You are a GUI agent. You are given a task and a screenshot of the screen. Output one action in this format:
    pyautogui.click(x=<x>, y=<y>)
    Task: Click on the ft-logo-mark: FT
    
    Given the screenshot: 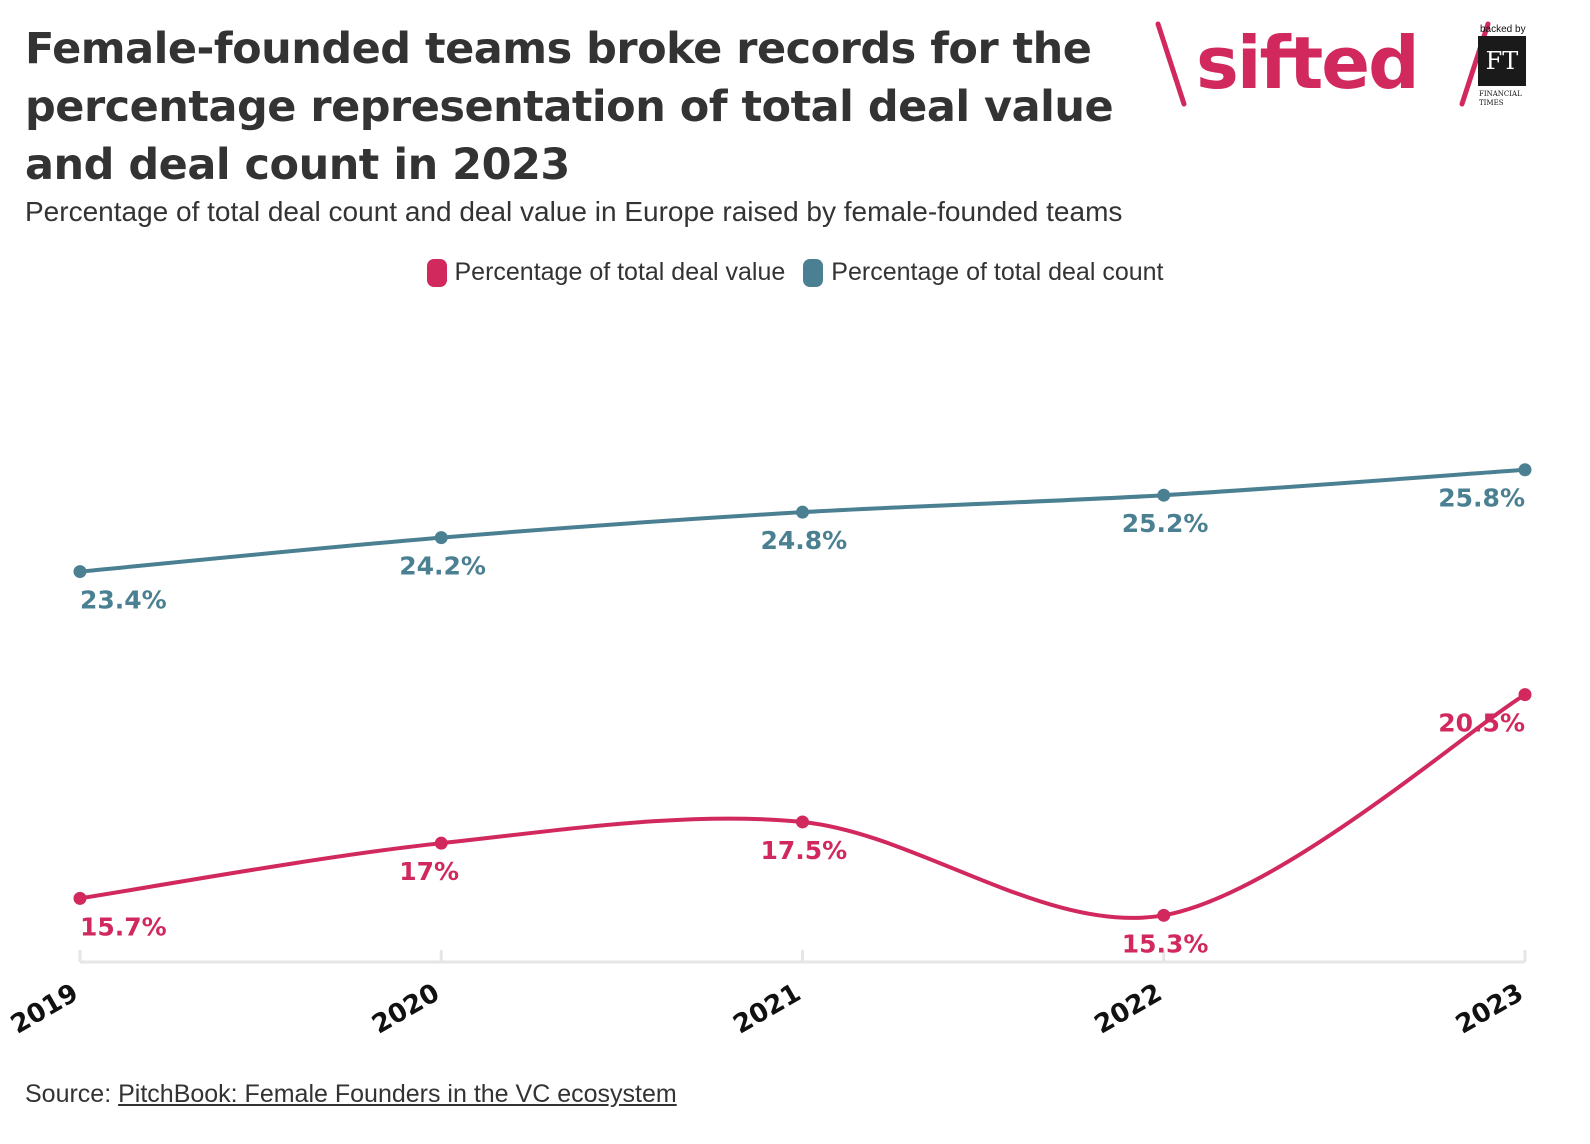 What is the action you would take?
    pyautogui.click(x=1502, y=61)
    